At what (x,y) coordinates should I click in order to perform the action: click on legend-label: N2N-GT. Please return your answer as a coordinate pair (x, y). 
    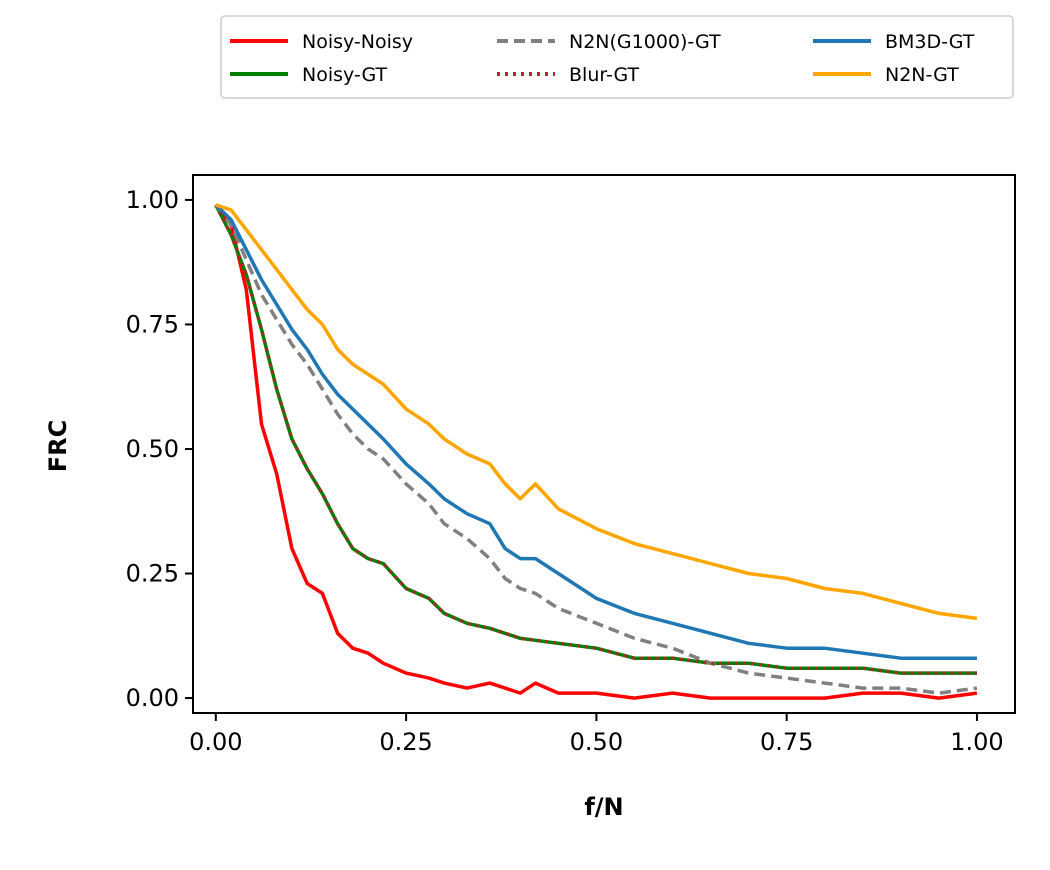
    Looking at the image, I should click on (922, 75).